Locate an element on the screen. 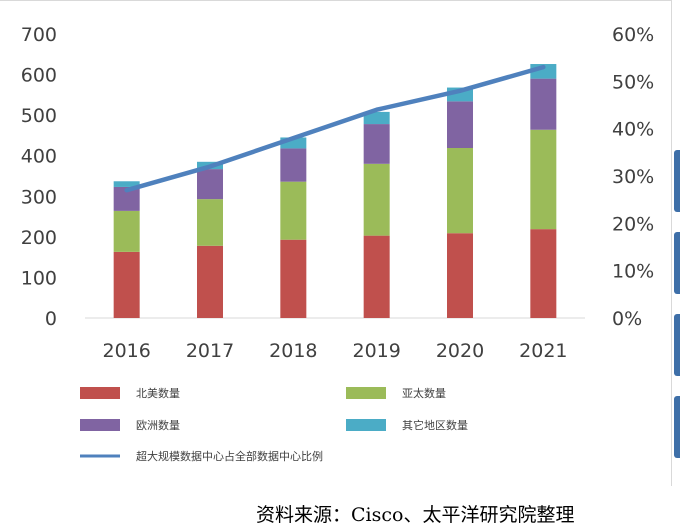 The image size is (680, 527). y2-tick-label: 20% is located at coordinates (633, 224).